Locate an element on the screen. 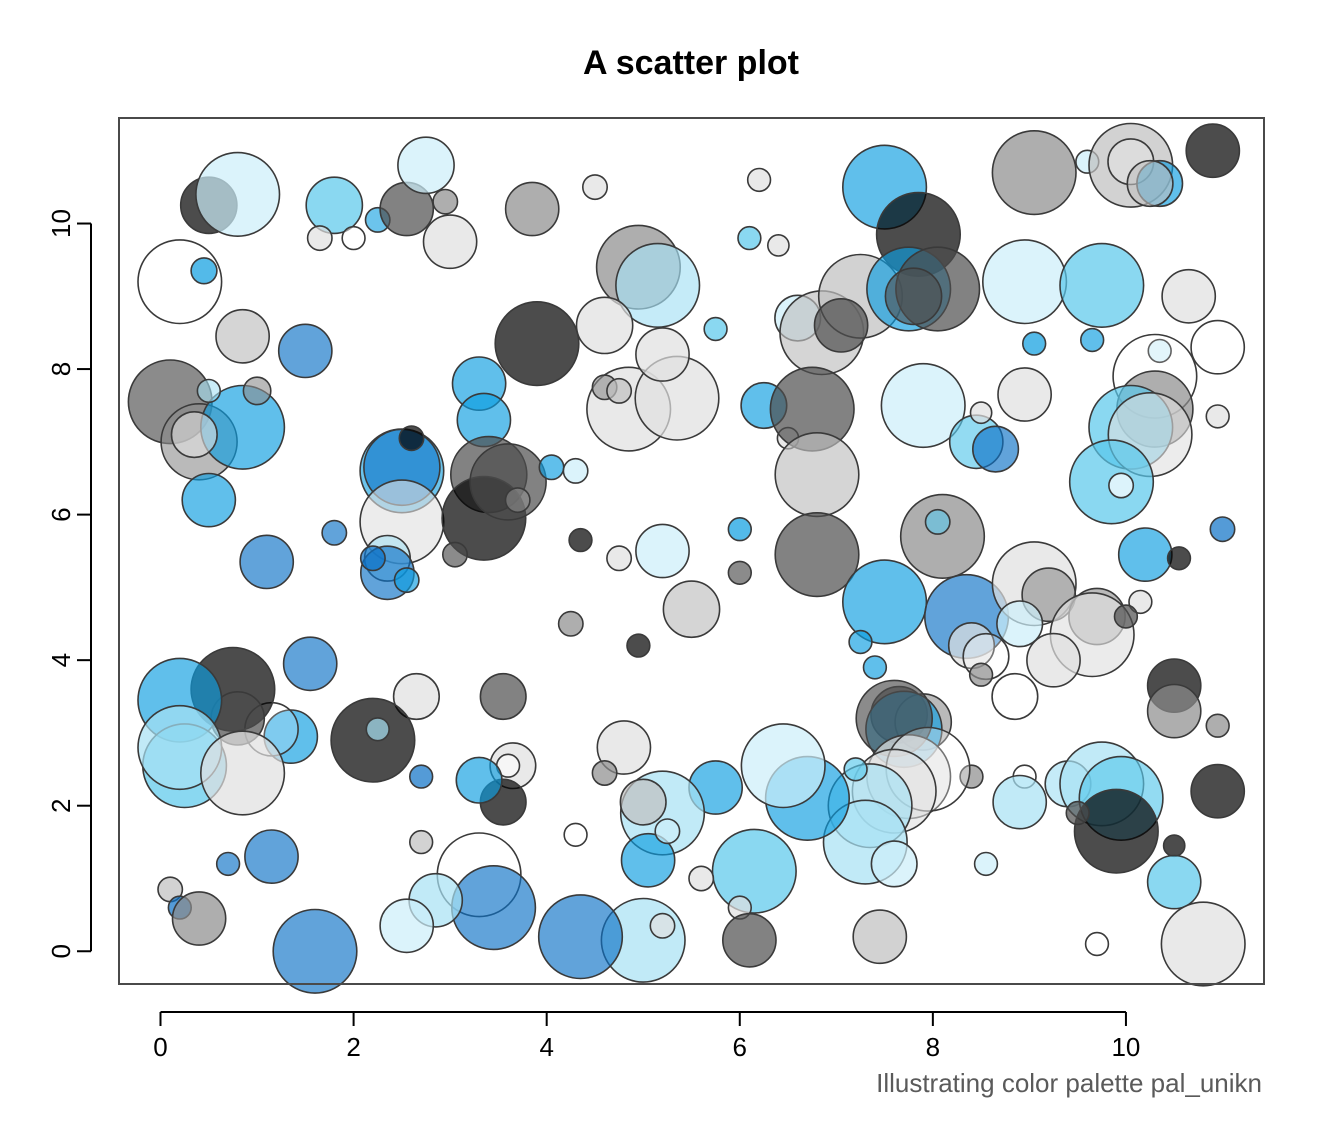 This screenshot has height=1142, width=1344. y-tick-label: 2 is located at coordinates (61, 805).